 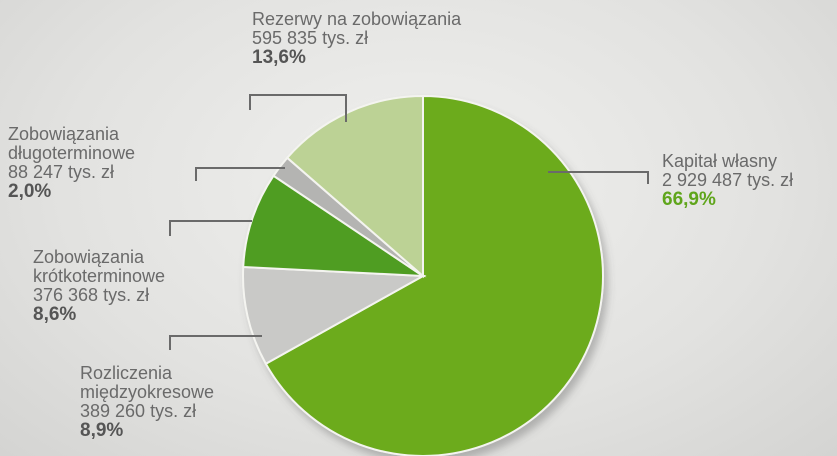 What do you see at coordinates (61, 172) in the screenshot?
I see `amount-label: 88 247 tys. zł` at bounding box center [61, 172].